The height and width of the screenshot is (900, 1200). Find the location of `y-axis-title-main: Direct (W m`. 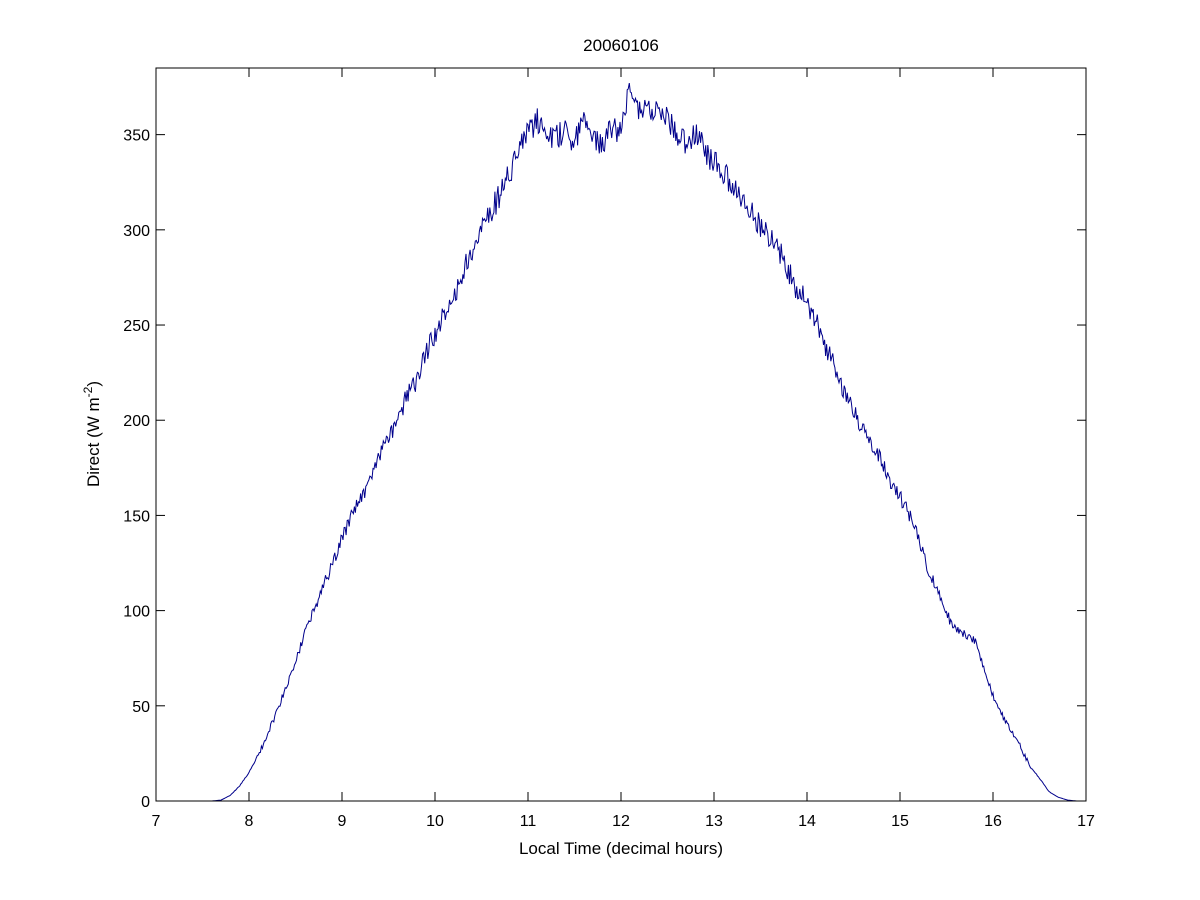

y-axis-title-main: Direct (W m is located at coordinates (93, 442).